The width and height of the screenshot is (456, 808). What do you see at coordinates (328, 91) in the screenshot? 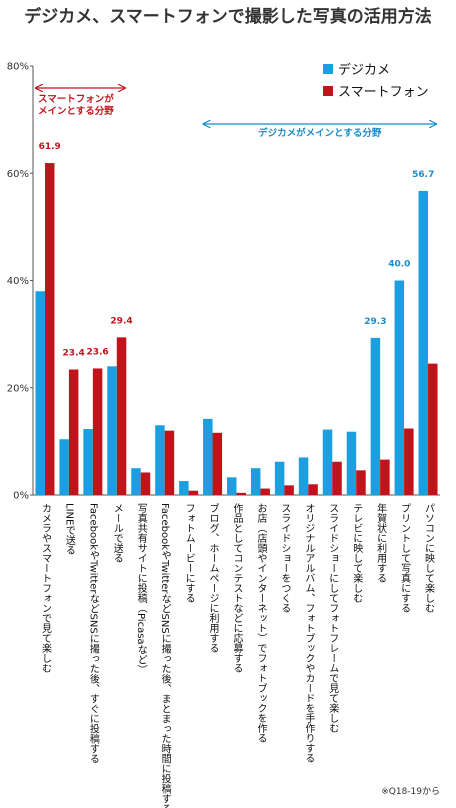
I see `legend-swatch-smartphone` at bounding box center [328, 91].